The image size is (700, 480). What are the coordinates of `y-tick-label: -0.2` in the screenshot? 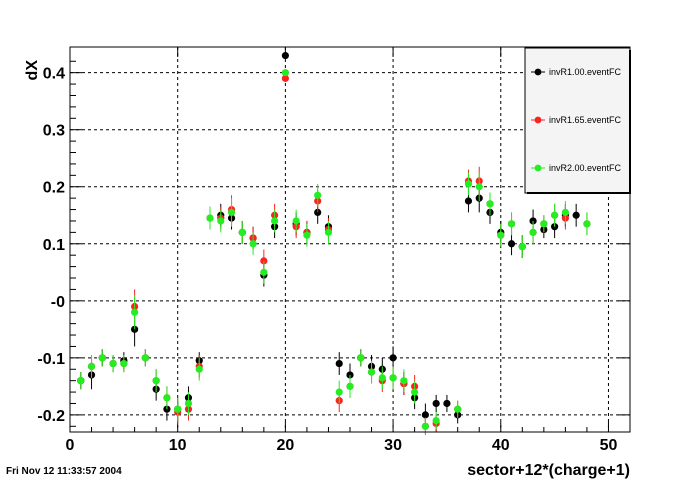 It's located at (51, 416).